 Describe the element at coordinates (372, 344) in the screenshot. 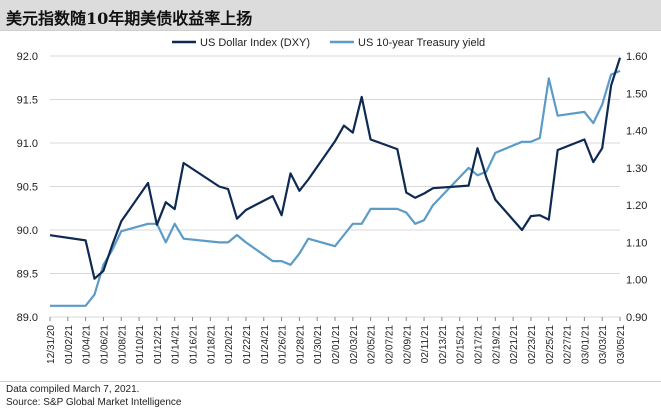

I see `x-tick-label: 02/05/21` at that location.